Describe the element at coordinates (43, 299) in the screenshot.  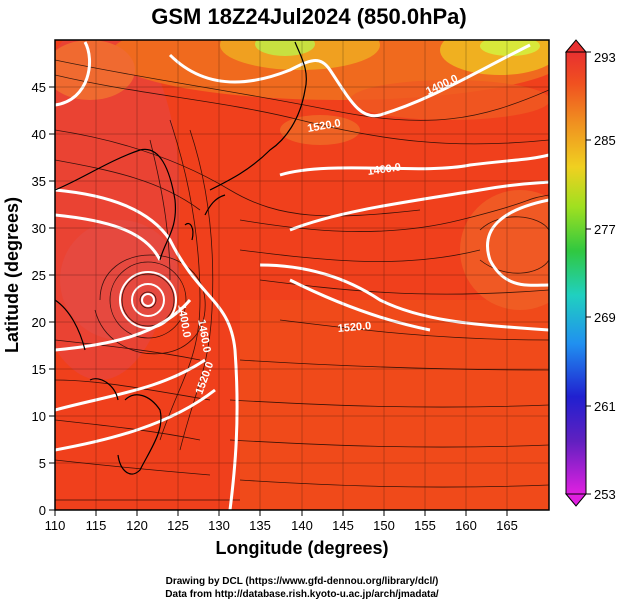
I see `y-axis: 0 5 10 15 20 25 30 35 40 45` at that location.